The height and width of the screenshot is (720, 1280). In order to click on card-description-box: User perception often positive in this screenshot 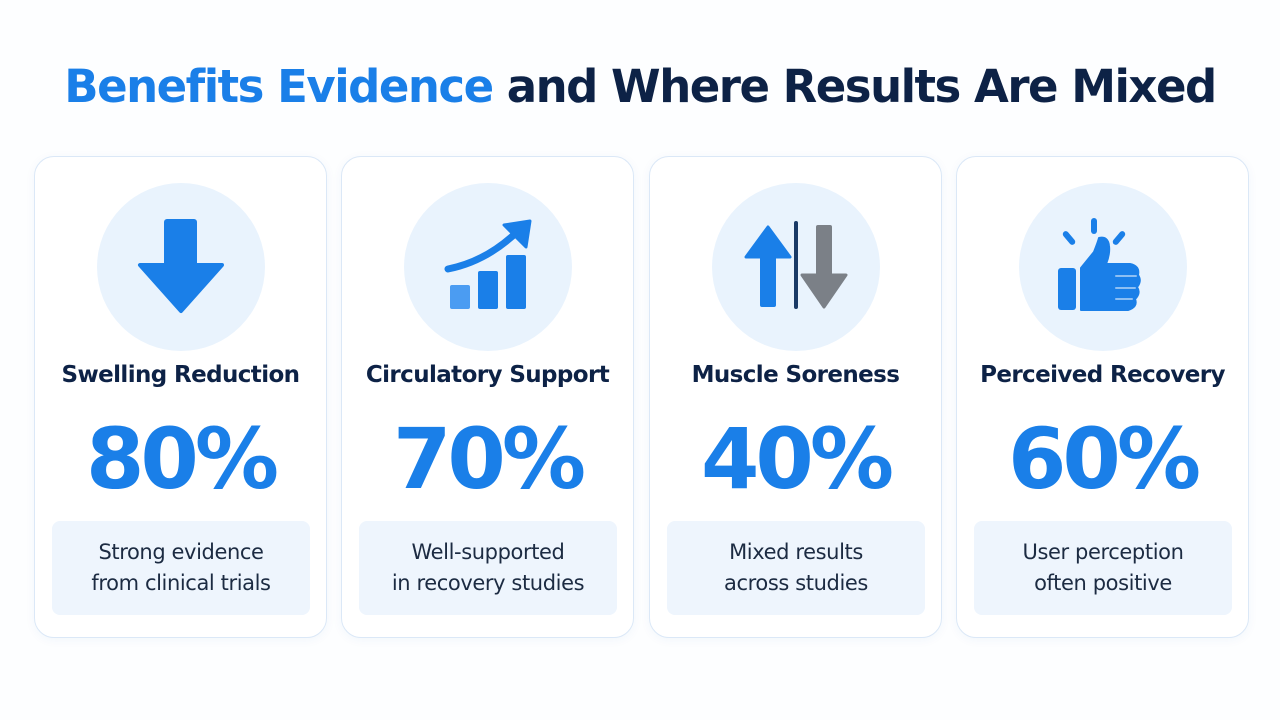, I will do `click(1103, 568)`.